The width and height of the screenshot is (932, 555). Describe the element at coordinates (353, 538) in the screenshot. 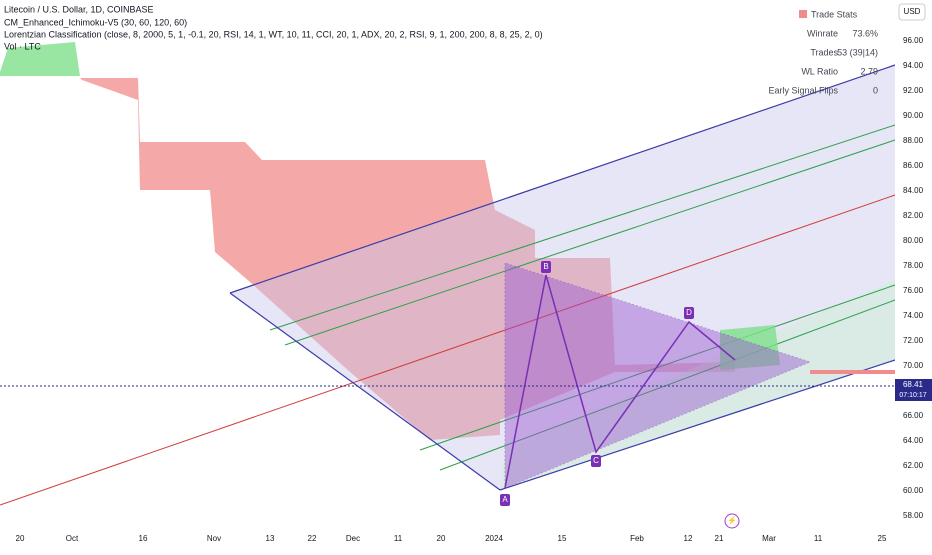

I see `x-tick-label: Dec` at that location.